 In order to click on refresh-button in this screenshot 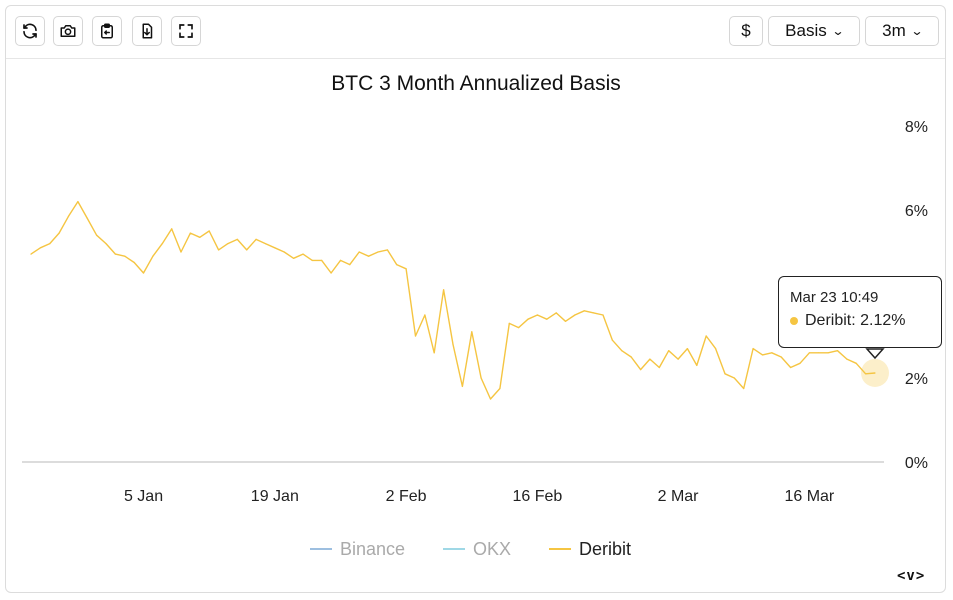, I will do `click(30, 31)`.